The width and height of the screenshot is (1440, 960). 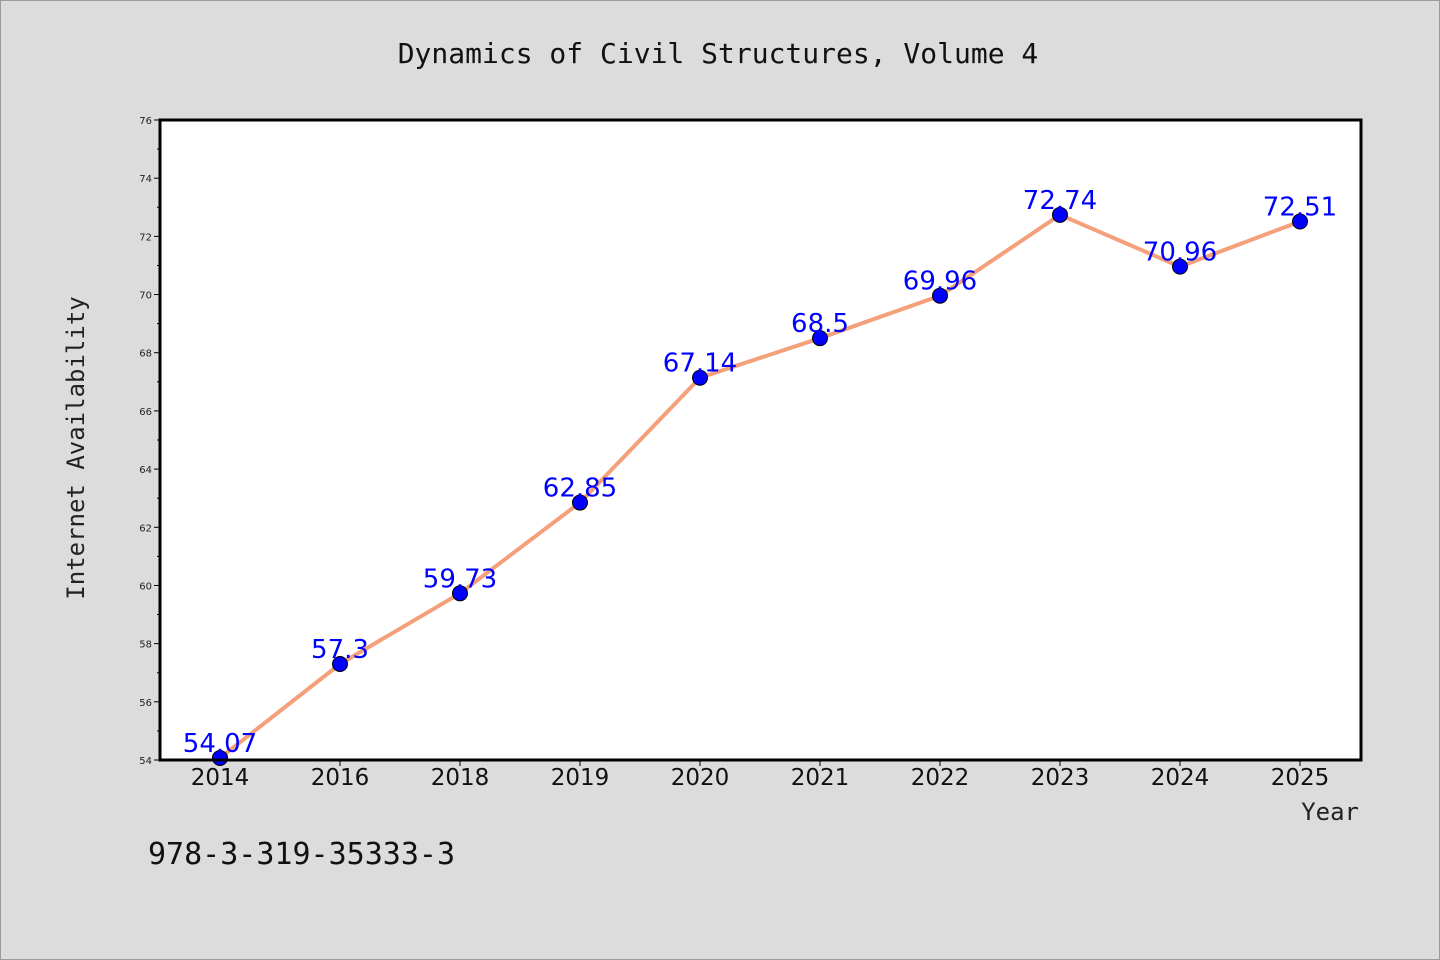 What do you see at coordinates (145, 645) in the screenshot?
I see `y-tick-label: 58` at bounding box center [145, 645].